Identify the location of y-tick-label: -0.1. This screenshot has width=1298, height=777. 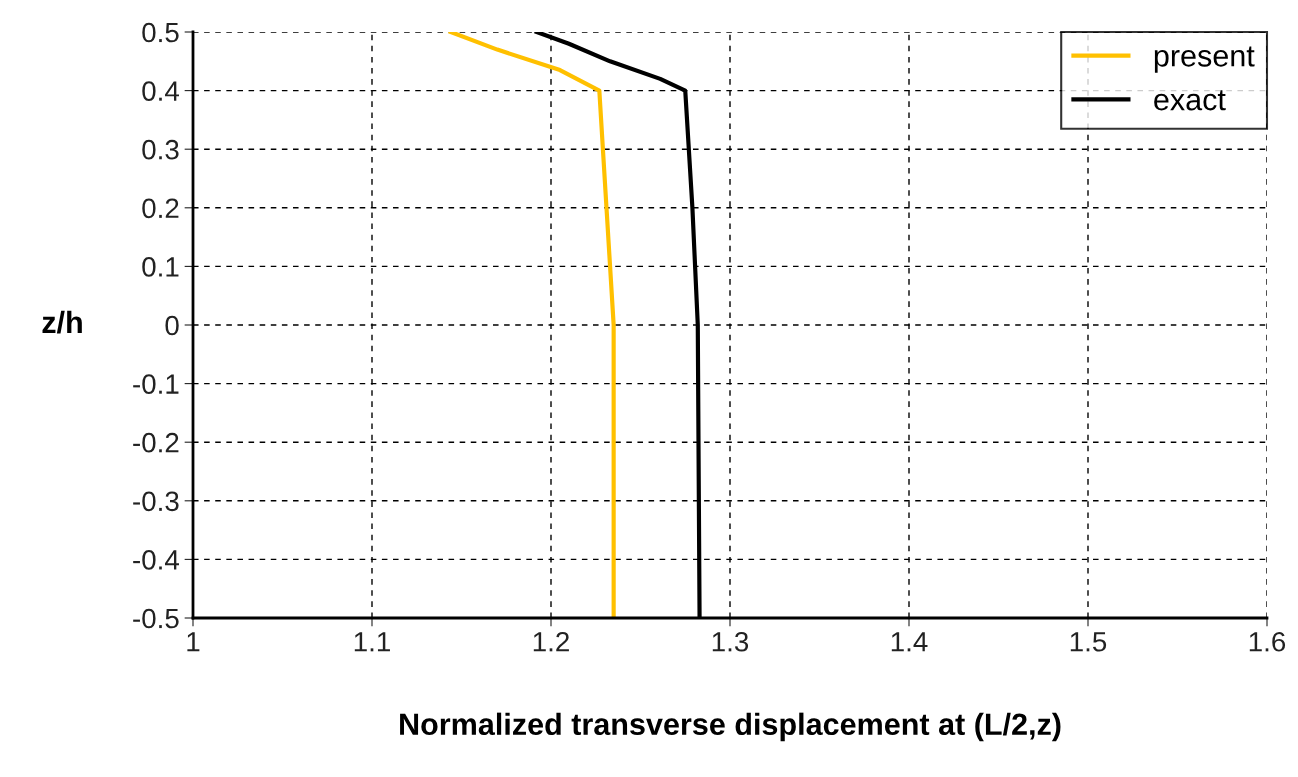
(156, 384).